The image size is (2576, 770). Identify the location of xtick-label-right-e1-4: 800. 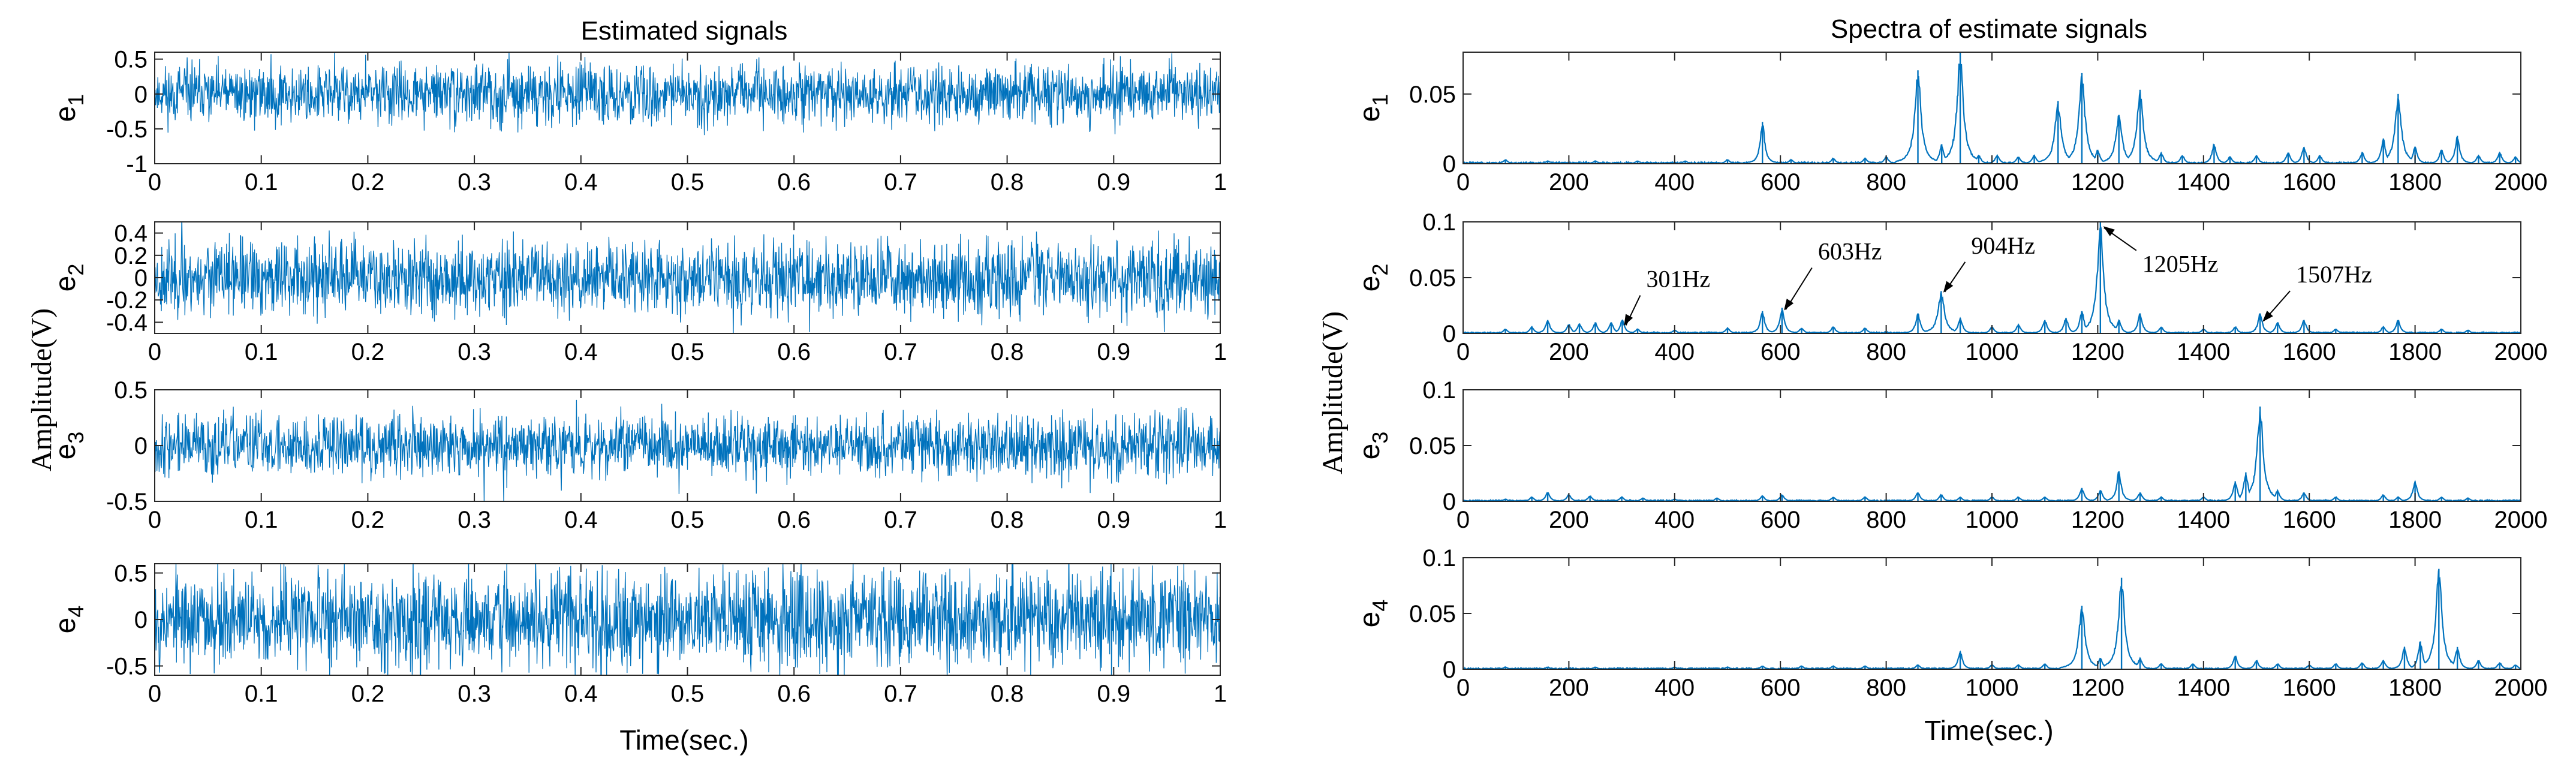
(1886, 182).